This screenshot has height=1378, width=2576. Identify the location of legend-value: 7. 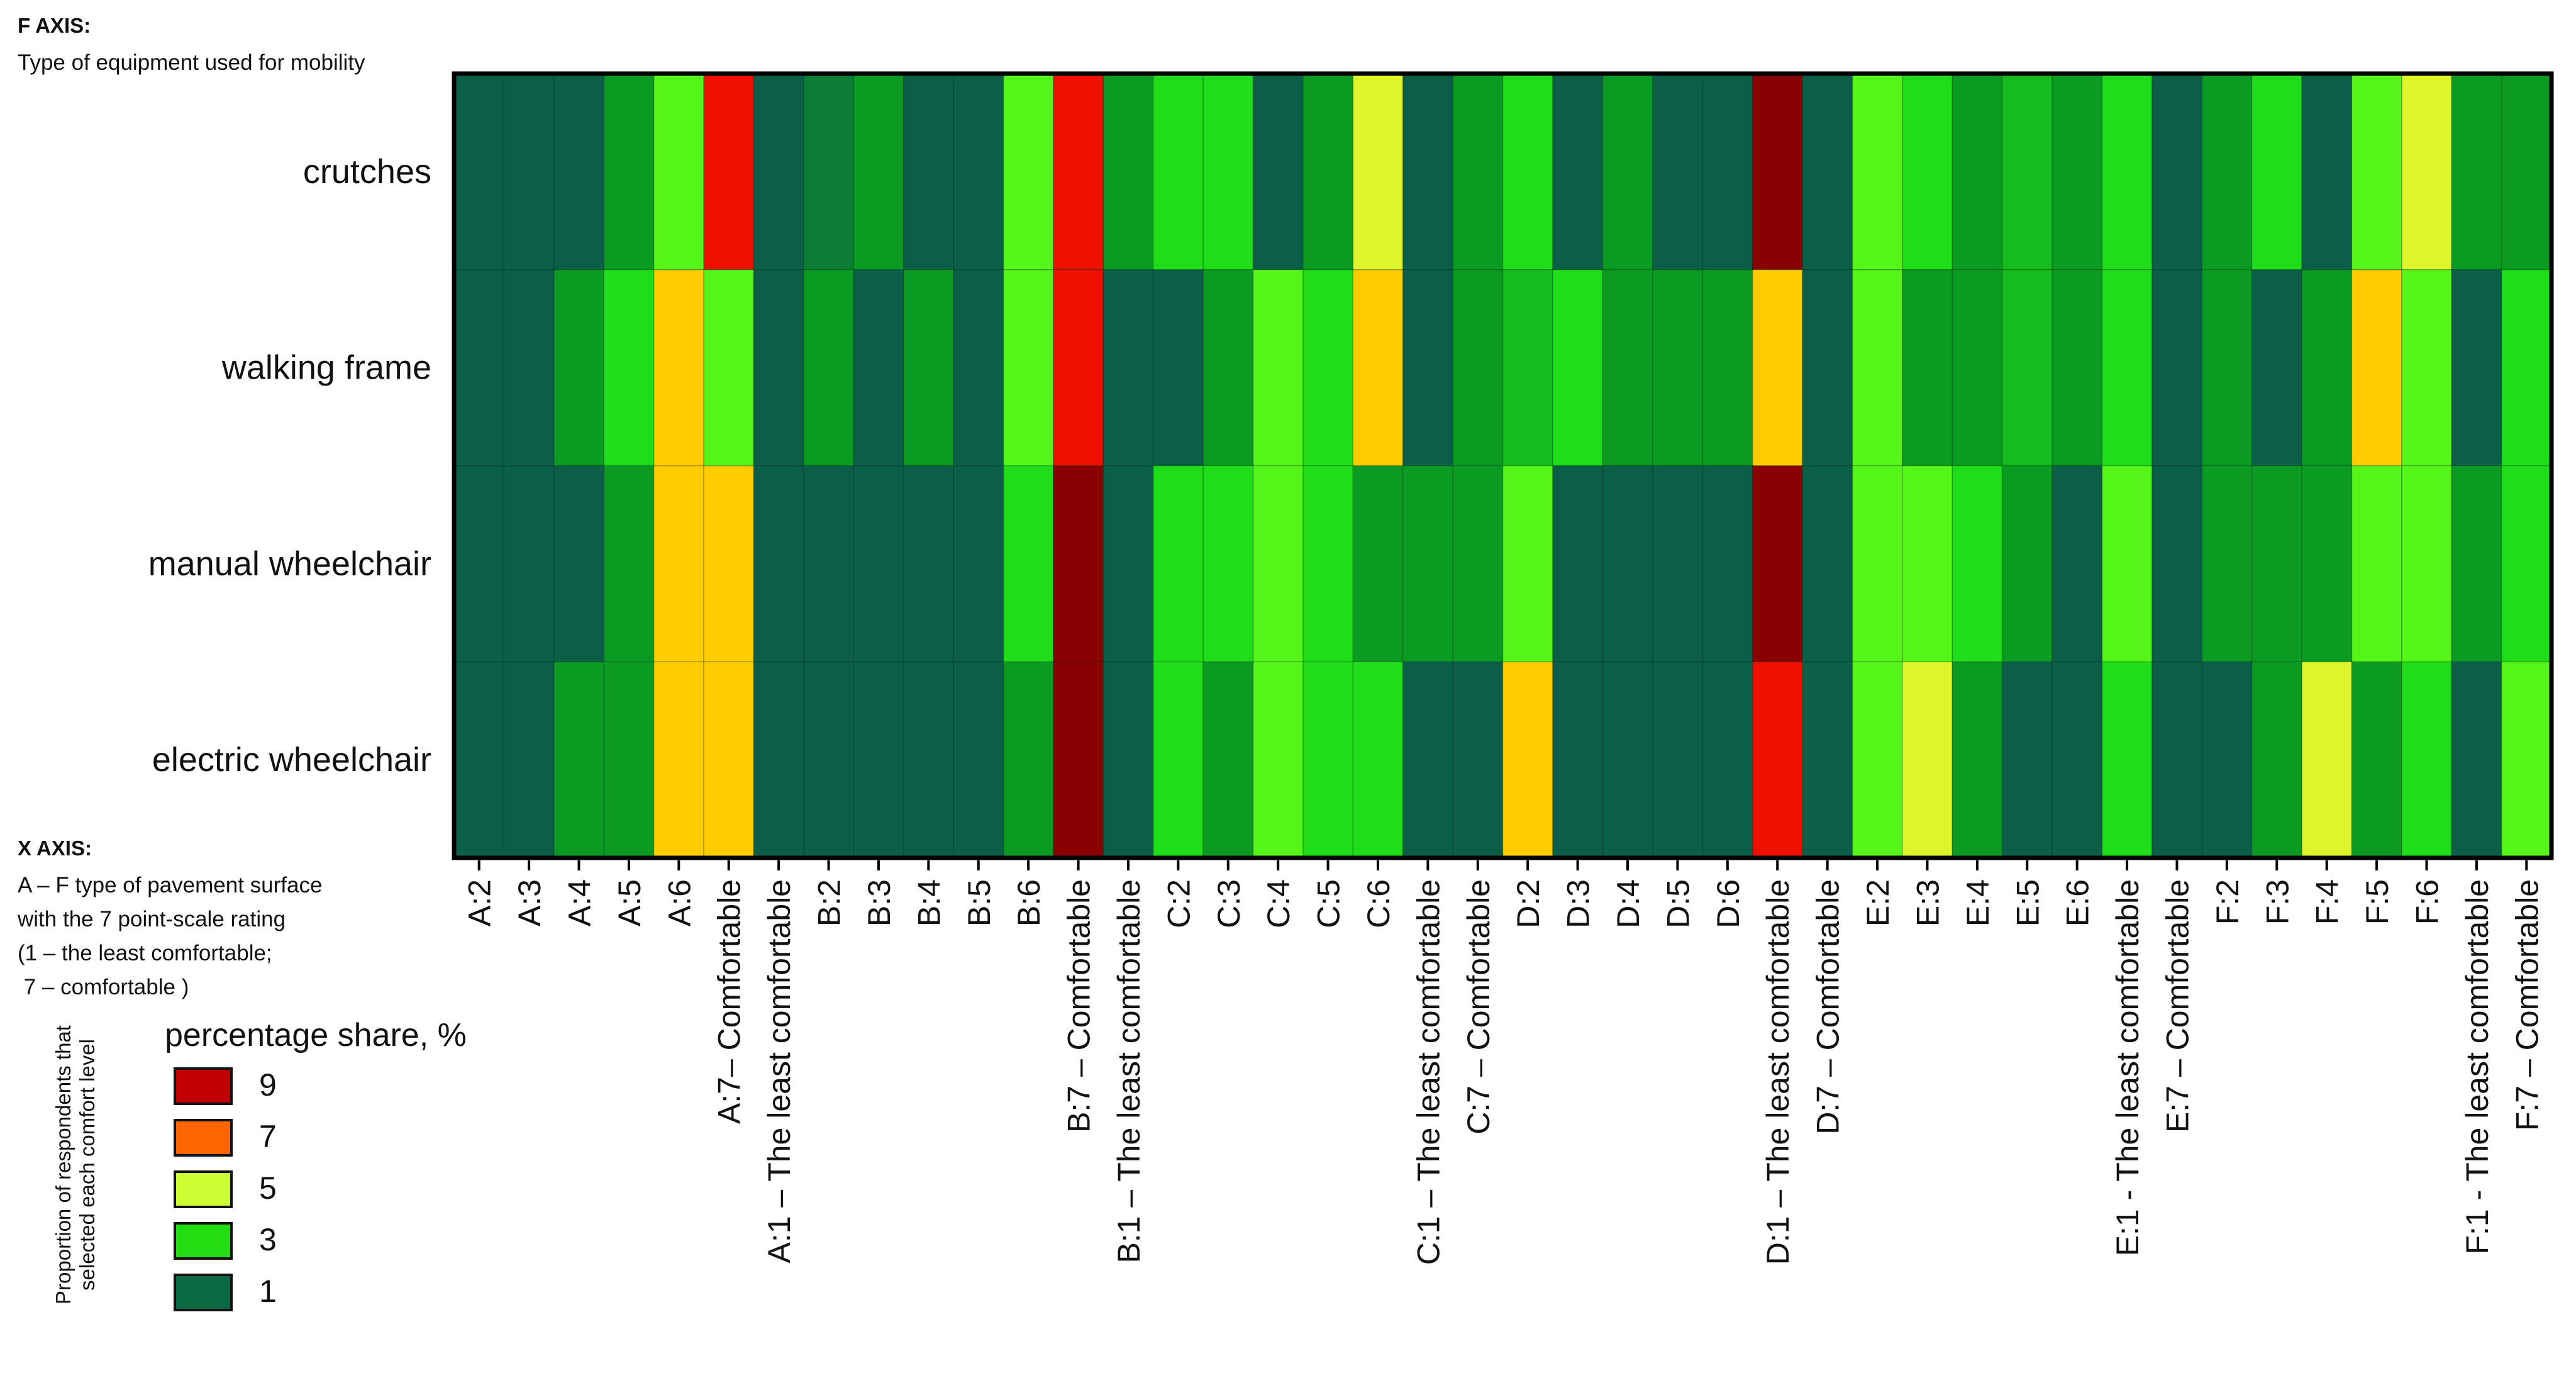
(268, 1137).